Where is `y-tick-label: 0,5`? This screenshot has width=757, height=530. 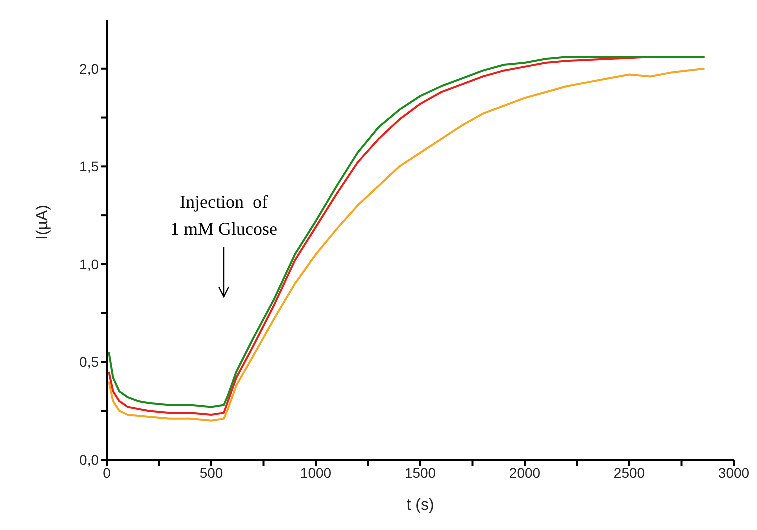 y-tick-label: 0,5 is located at coordinates (90, 362).